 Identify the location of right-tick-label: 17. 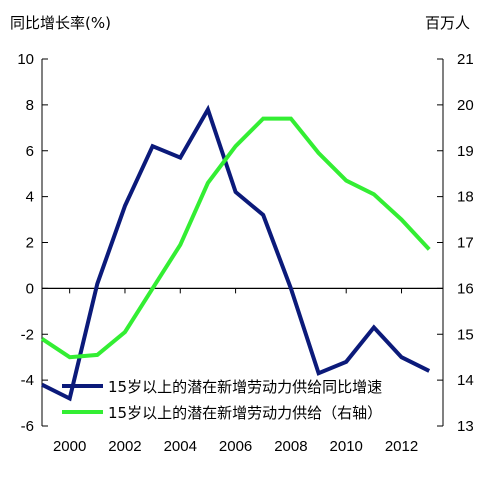
(465, 243).